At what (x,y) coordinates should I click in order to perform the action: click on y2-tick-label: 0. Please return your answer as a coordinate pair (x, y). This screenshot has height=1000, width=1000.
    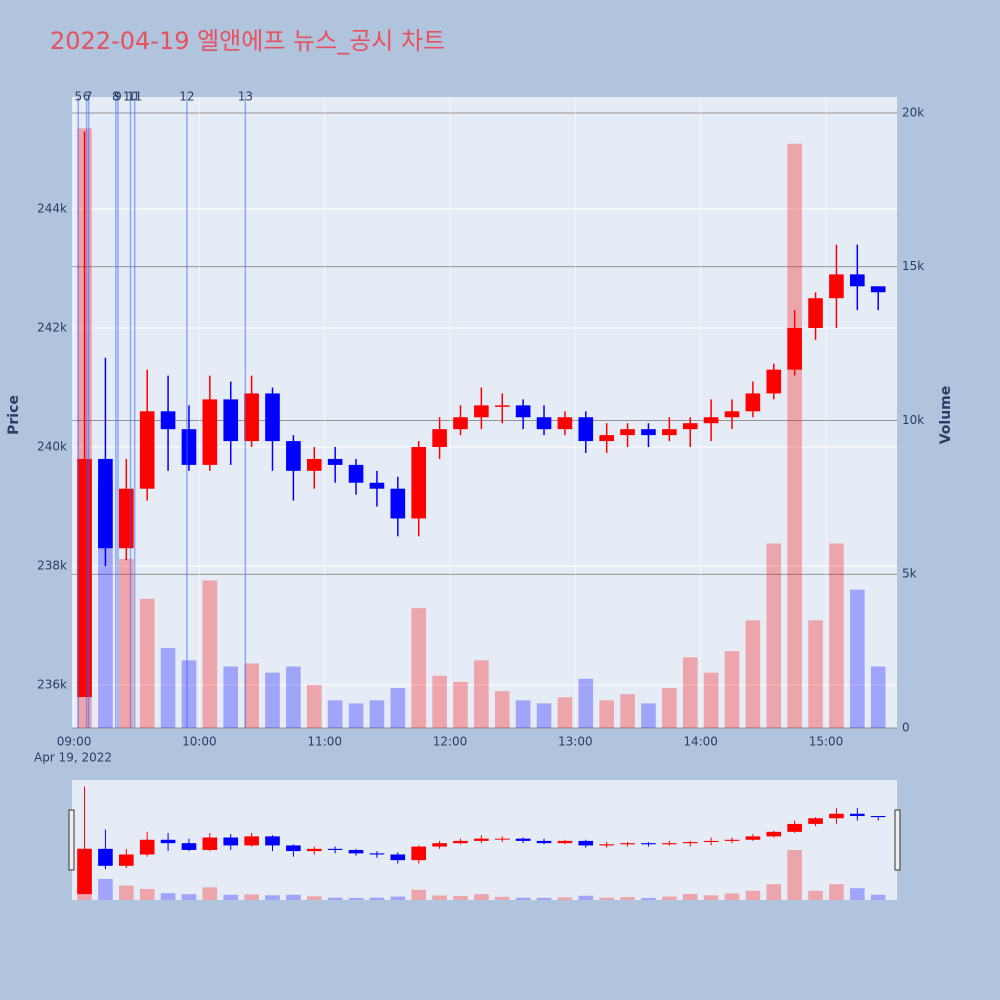
    Looking at the image, I should click on (906, 728).